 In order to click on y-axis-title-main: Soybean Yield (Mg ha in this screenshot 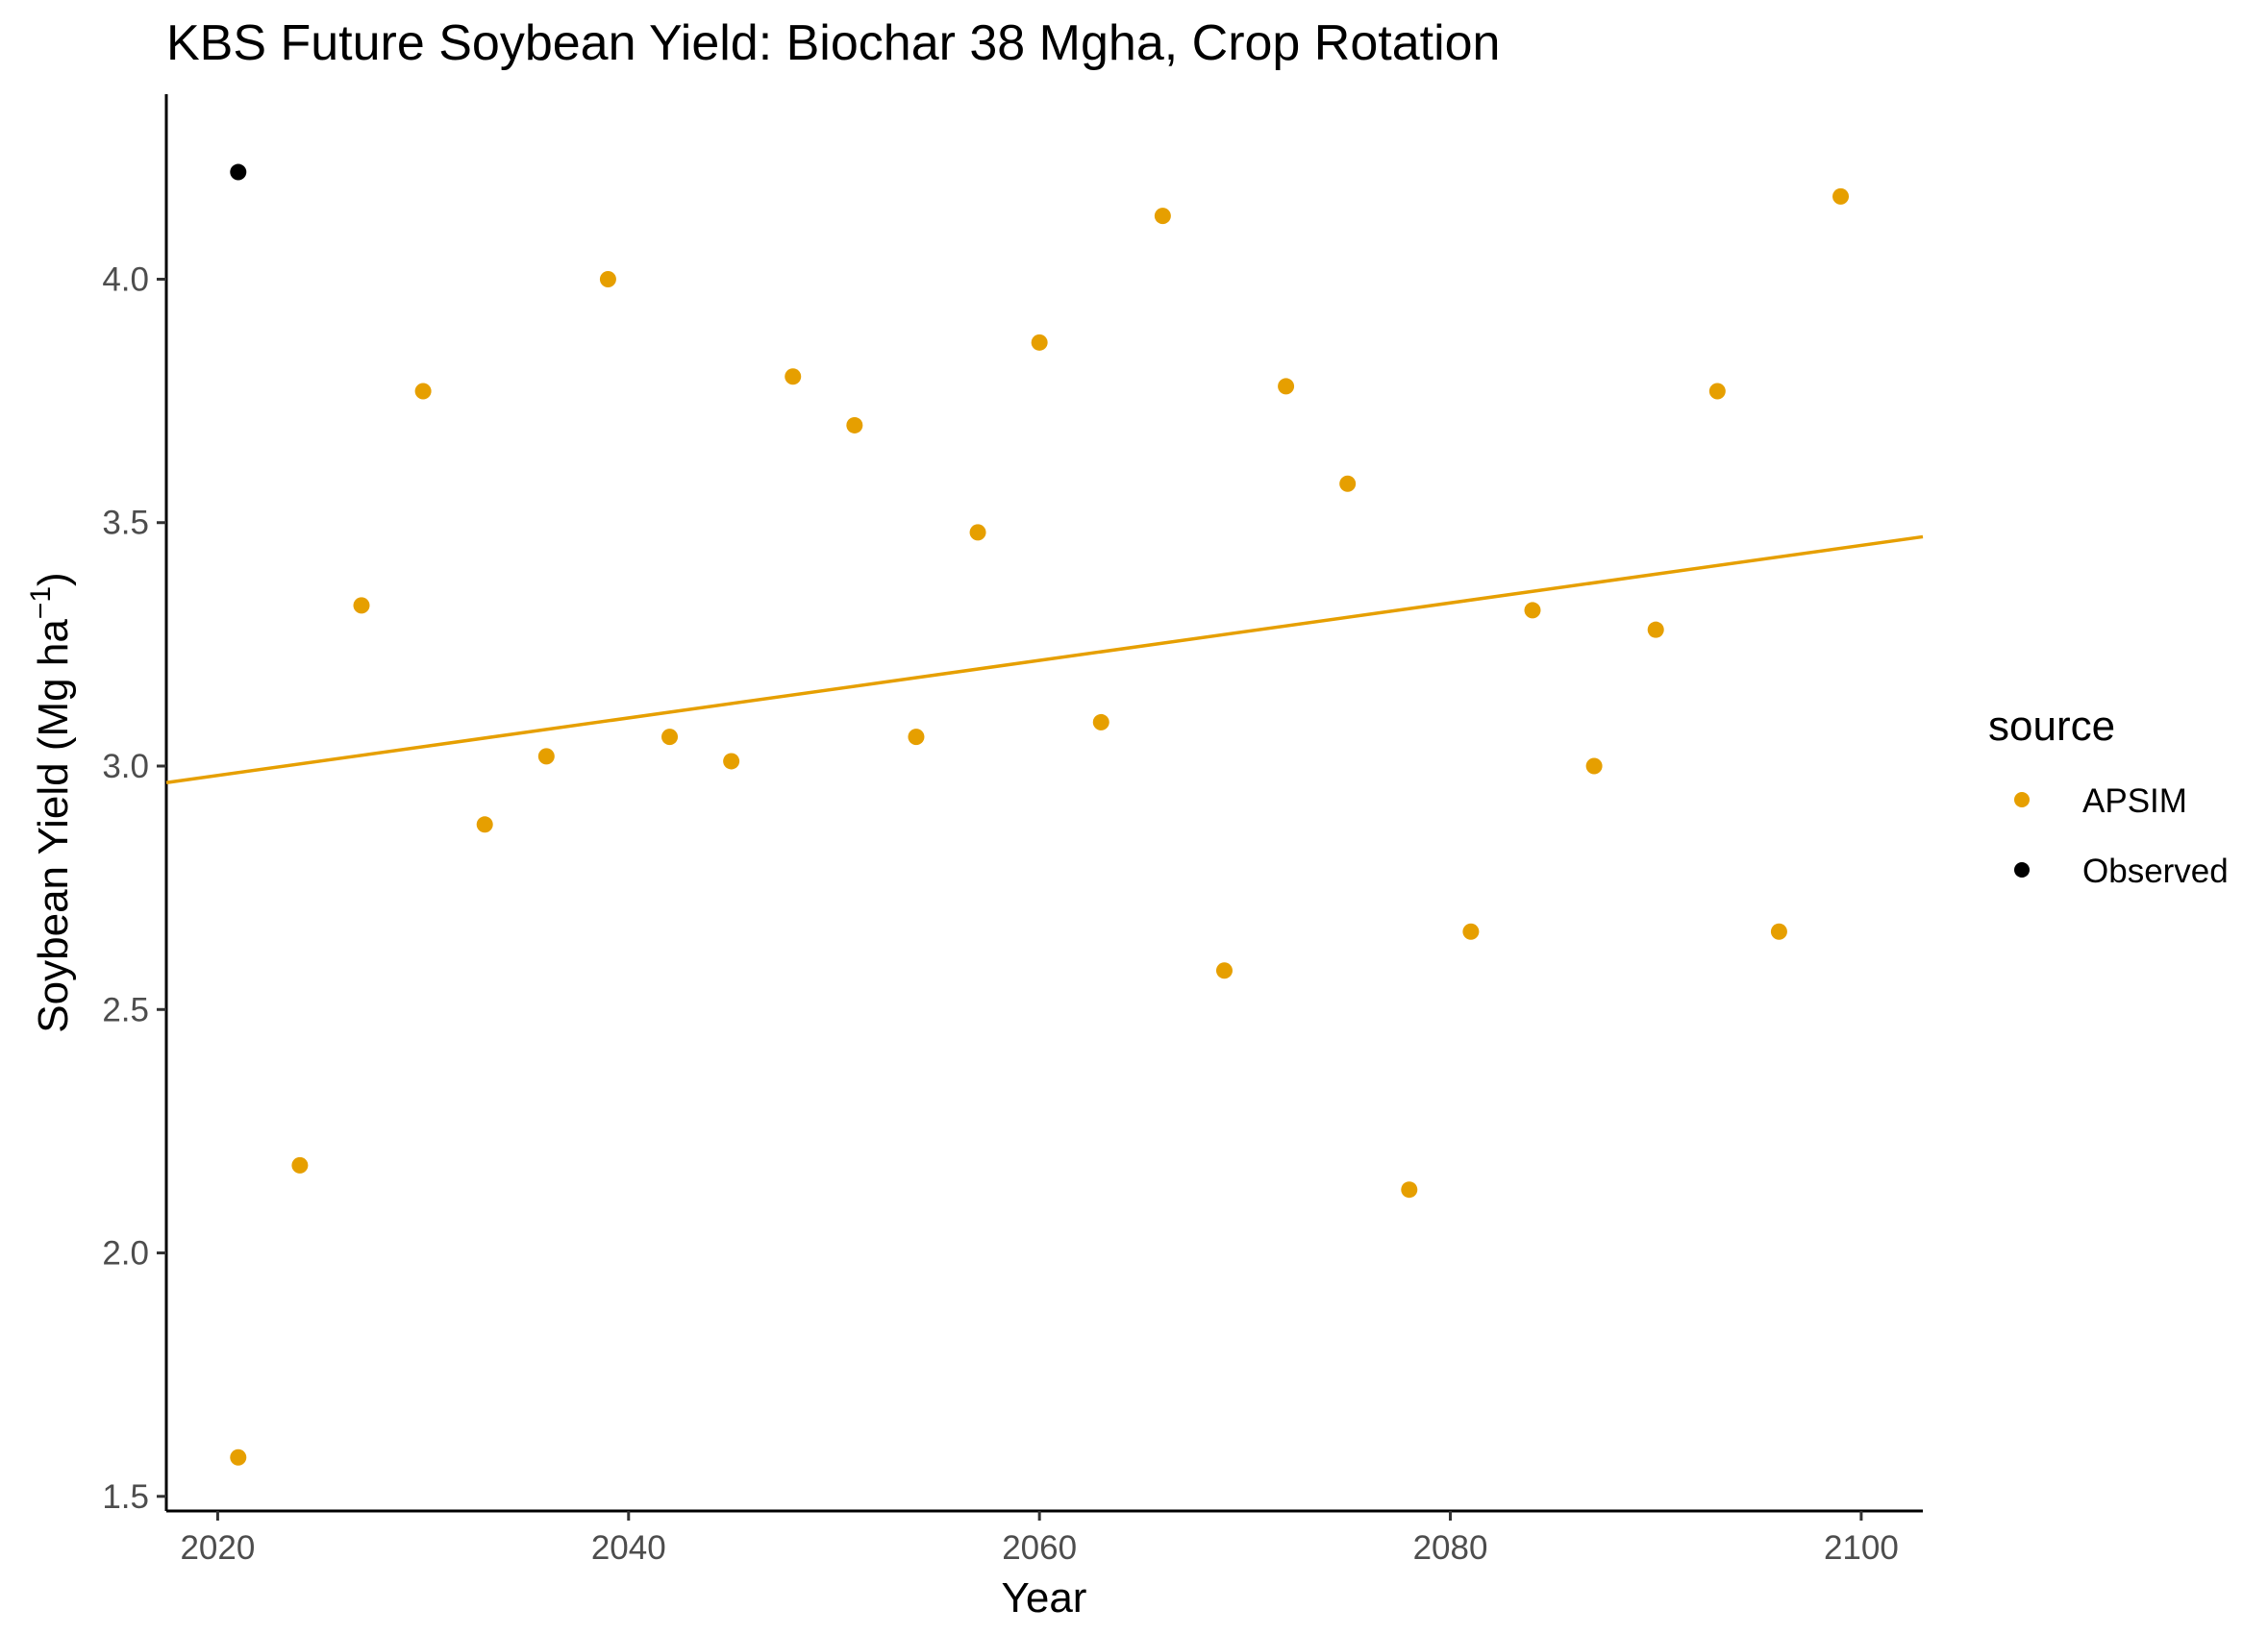, I will do `click(53, 826)`.